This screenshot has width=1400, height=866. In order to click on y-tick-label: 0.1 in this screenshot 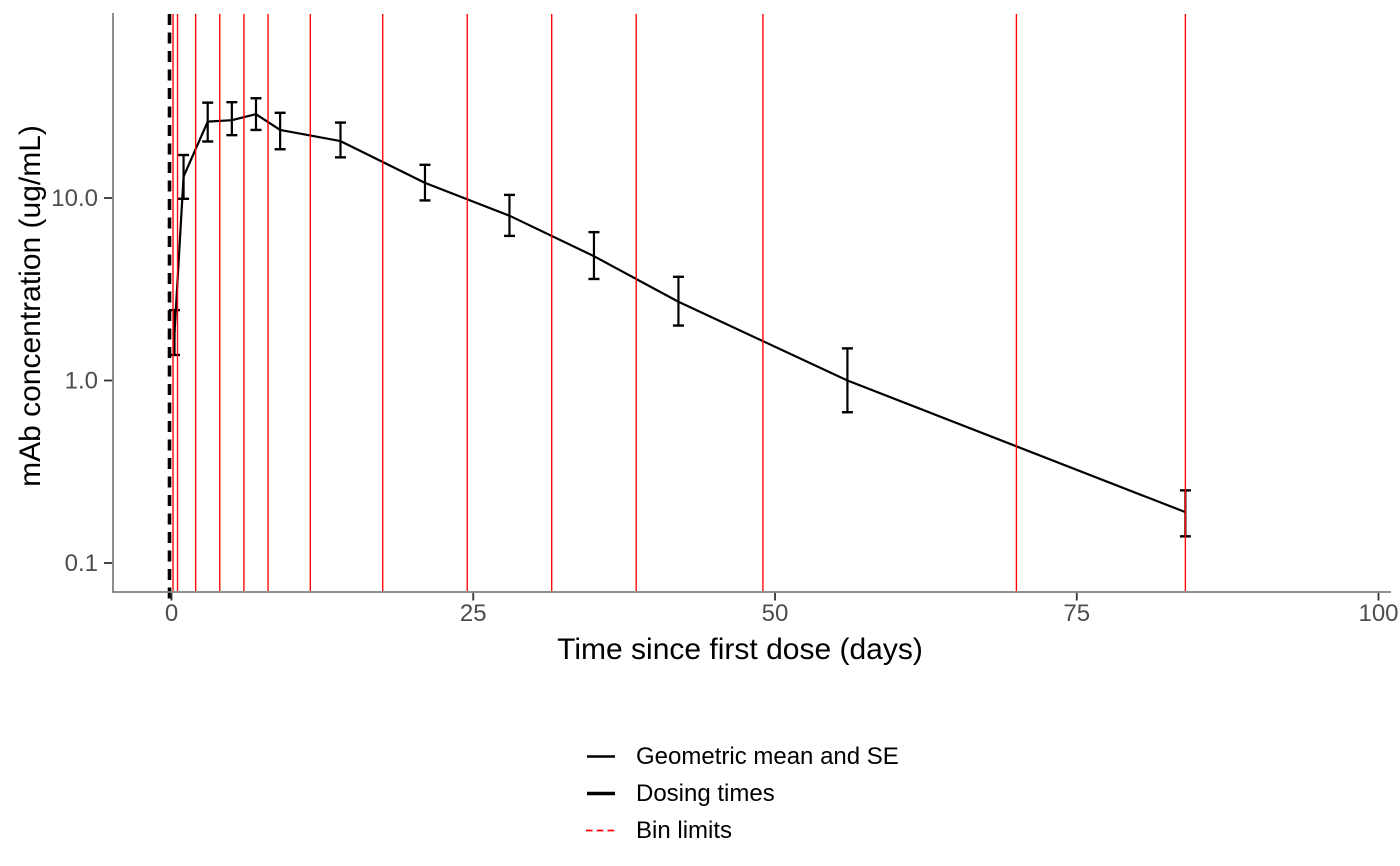, I will do `click(81, 563)`.